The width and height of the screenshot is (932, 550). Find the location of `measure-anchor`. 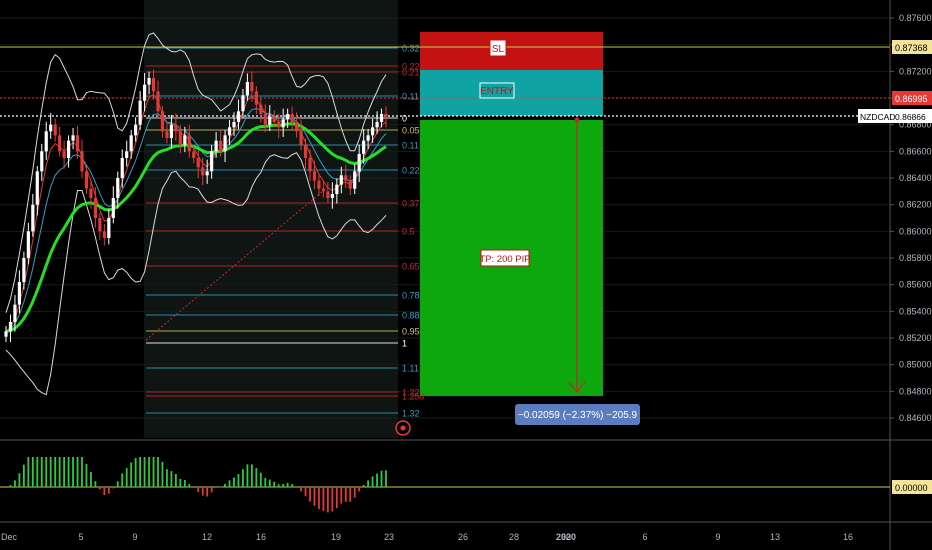

measure-anchor is located at coordinates (577, 120).